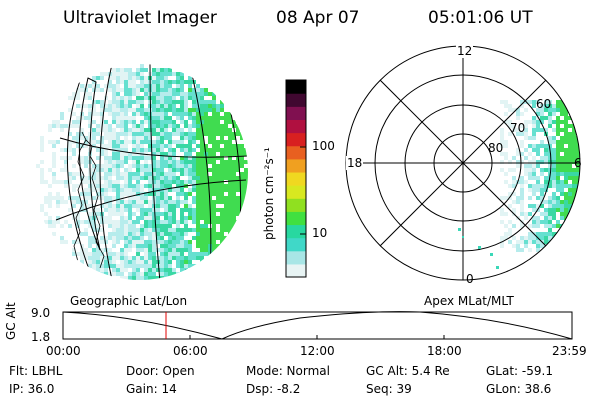  Describe the element at coordinates (465, 51) in the screenshot. I see `mlt-label-12: 12` at that location.